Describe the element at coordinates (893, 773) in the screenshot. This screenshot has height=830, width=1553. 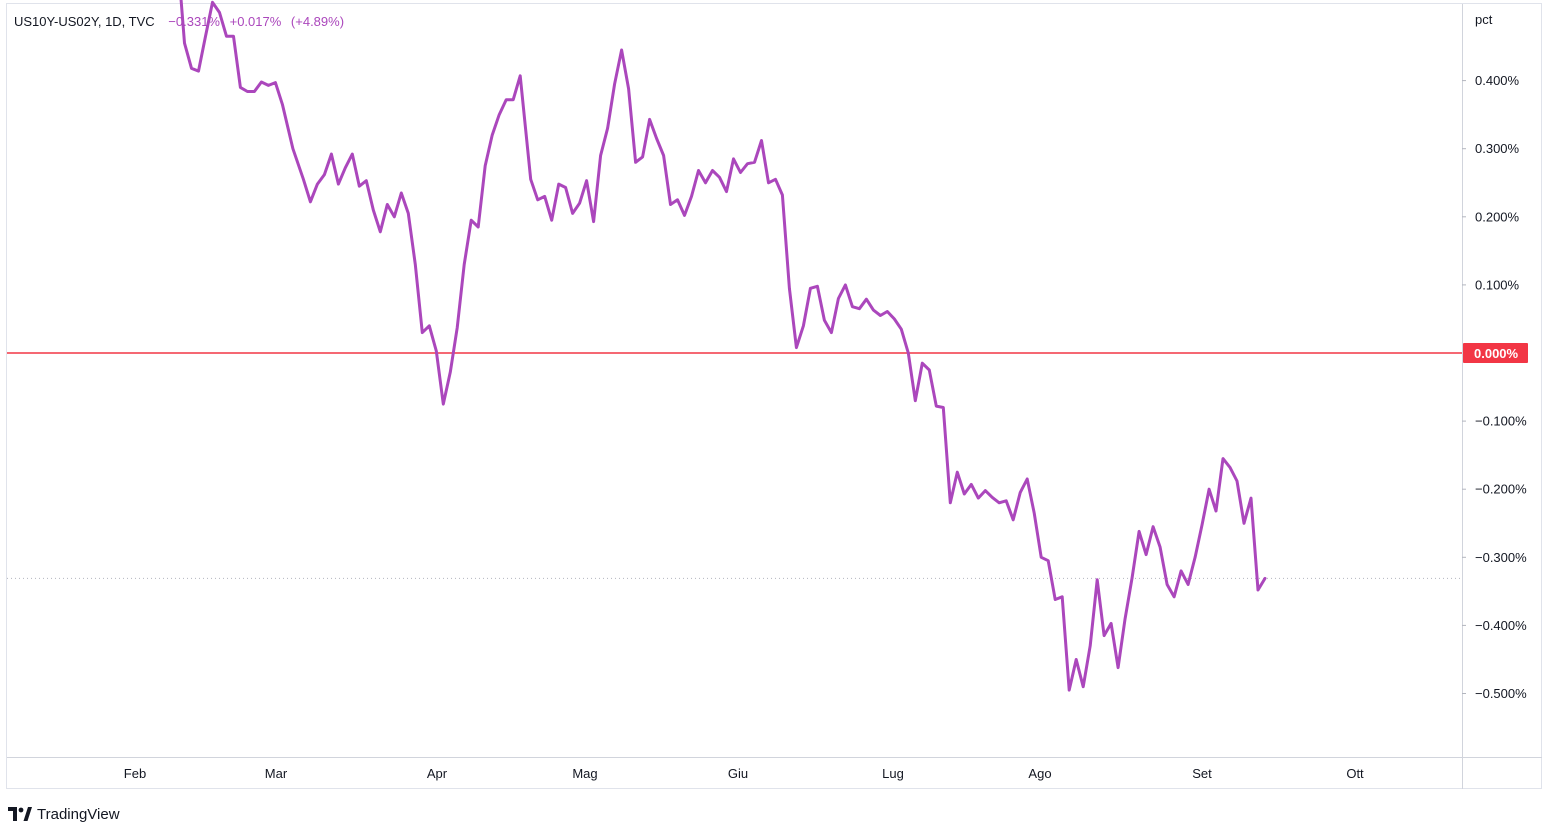
I see `x-tick-label: Lug` at that location.